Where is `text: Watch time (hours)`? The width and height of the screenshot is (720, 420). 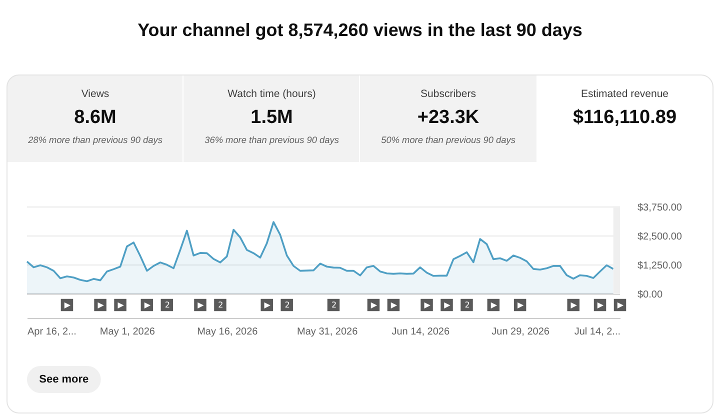
text: Watch time (hours) is located at coordinates (272, 94).